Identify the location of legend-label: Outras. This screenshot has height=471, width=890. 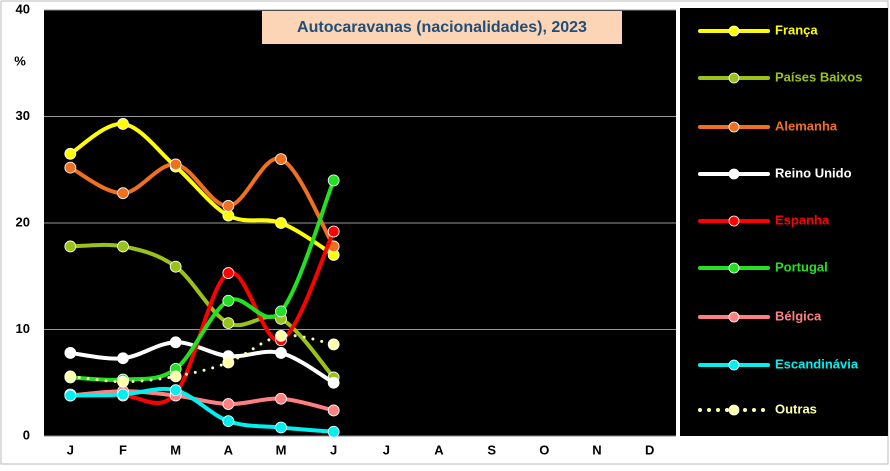
(796, 408).